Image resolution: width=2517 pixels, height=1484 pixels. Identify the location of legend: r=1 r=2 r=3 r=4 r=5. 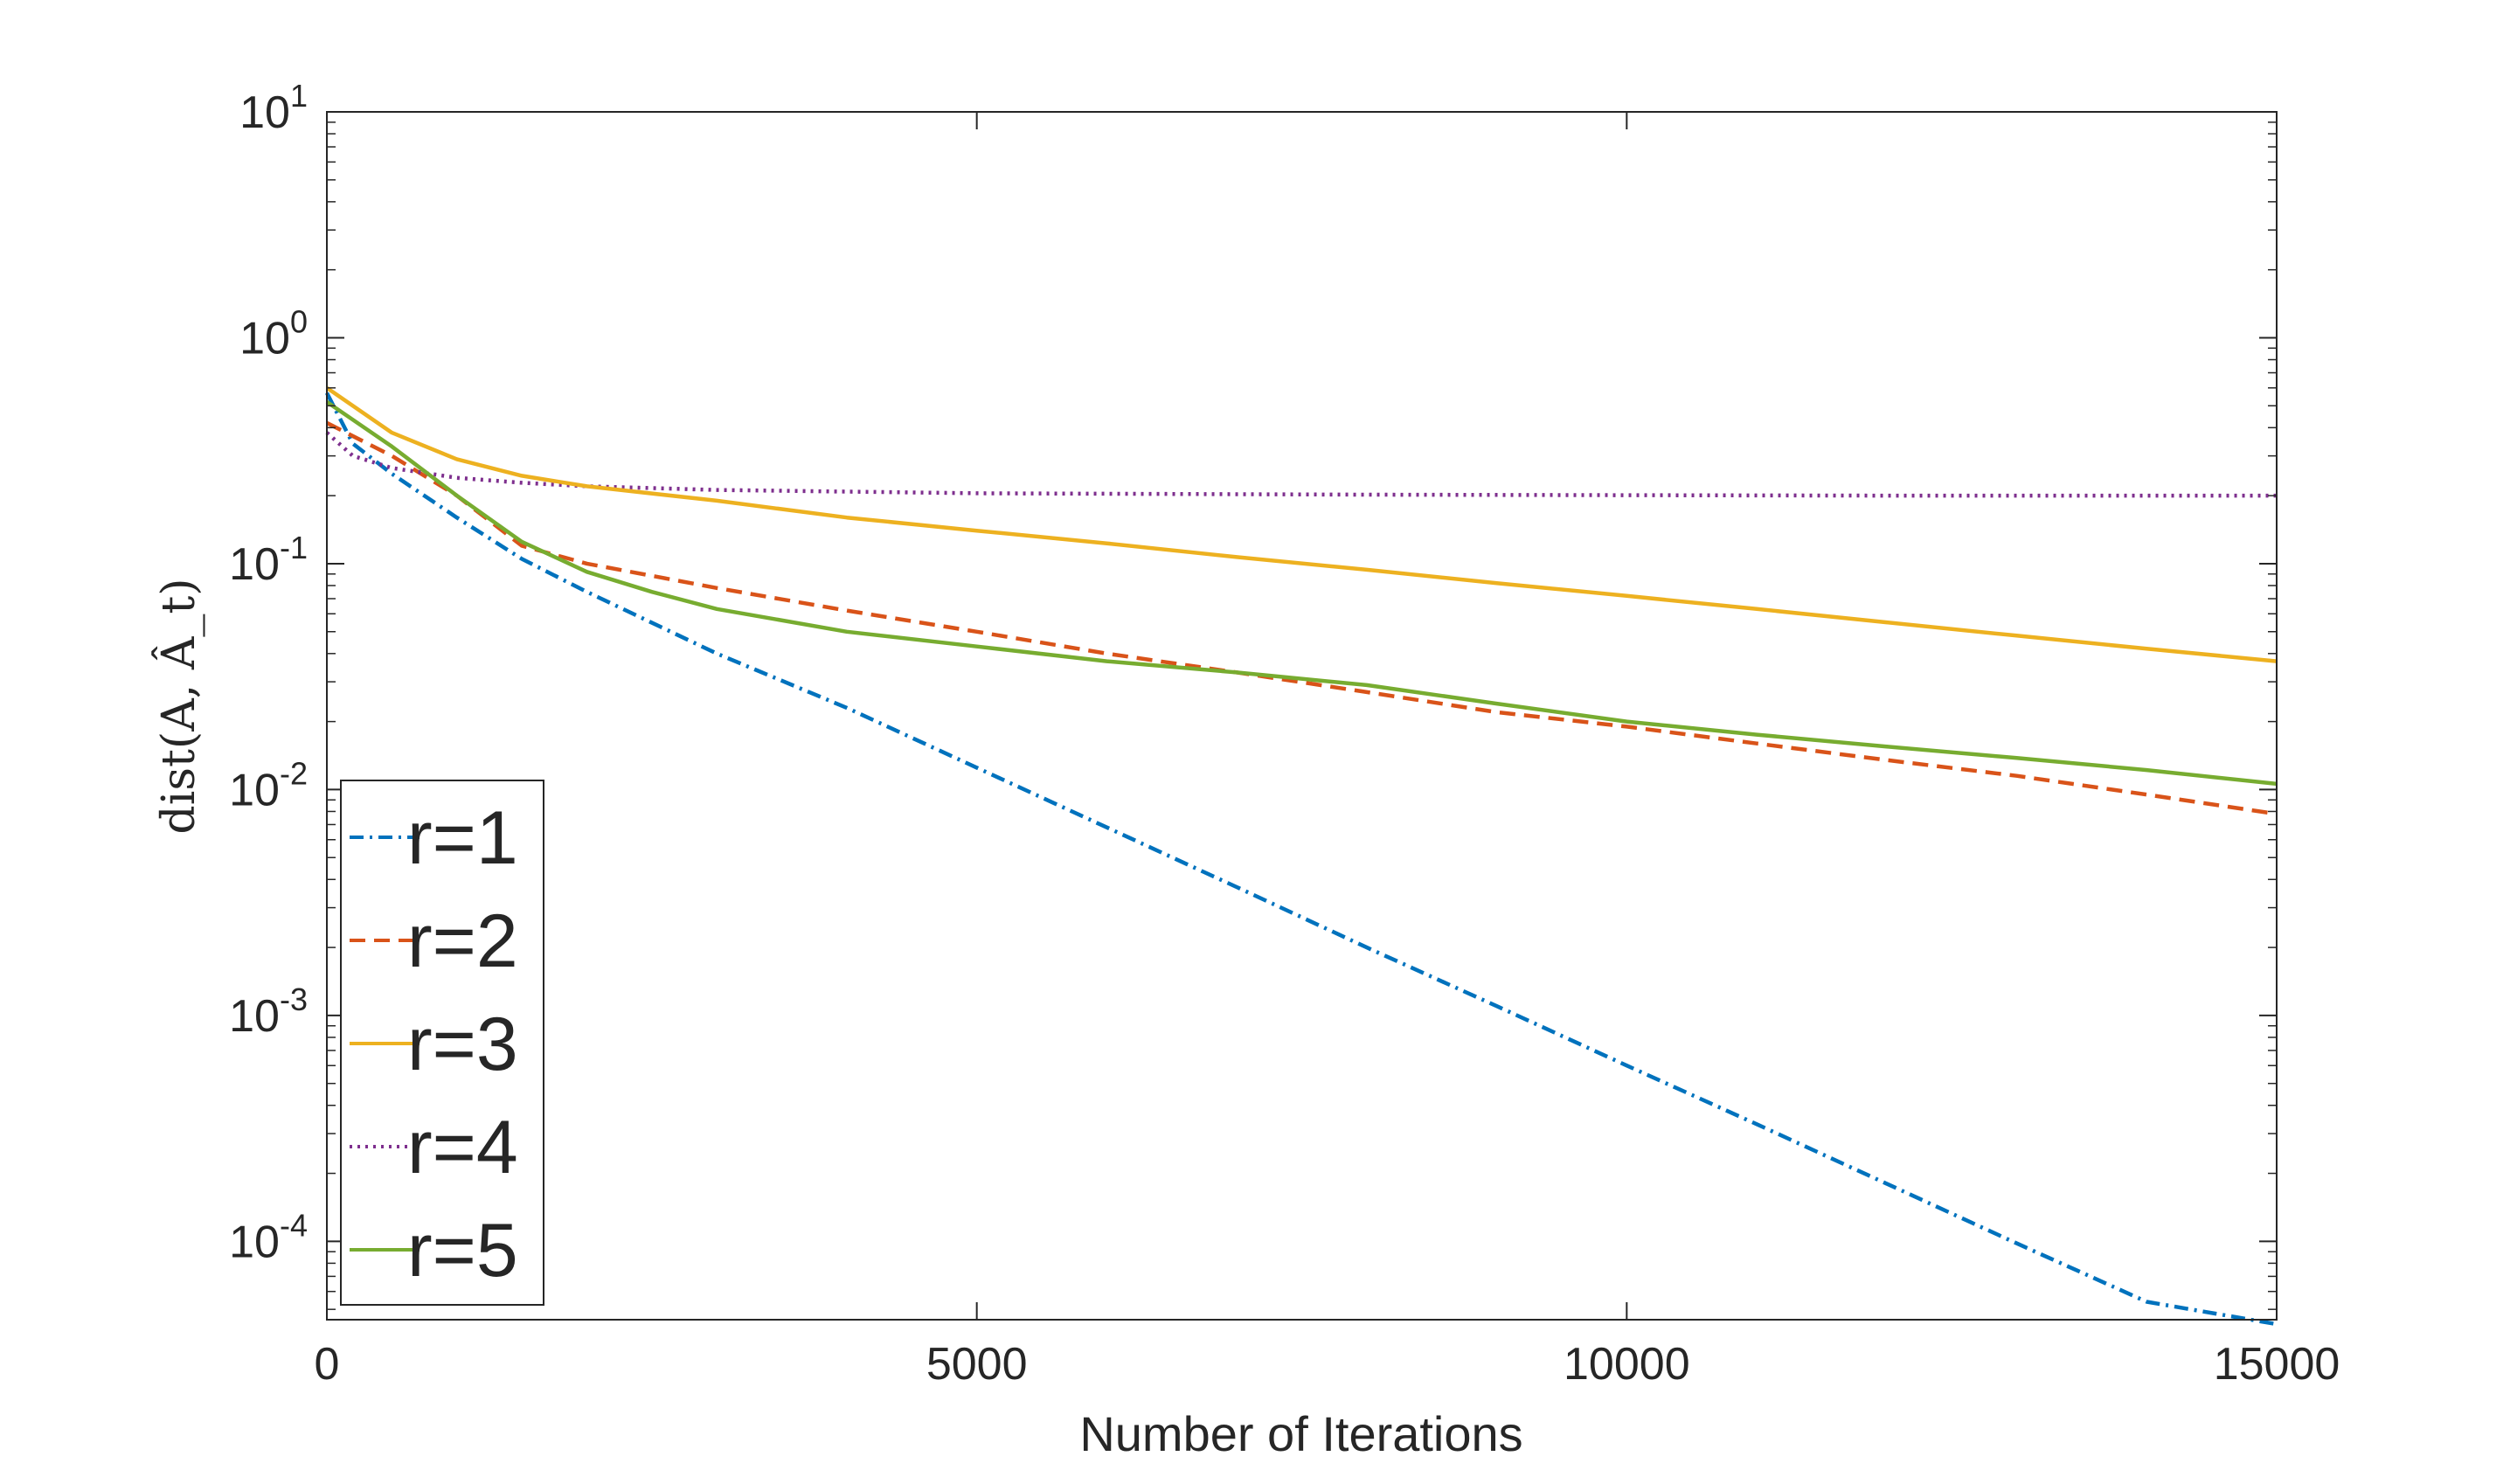
(442, 1043).